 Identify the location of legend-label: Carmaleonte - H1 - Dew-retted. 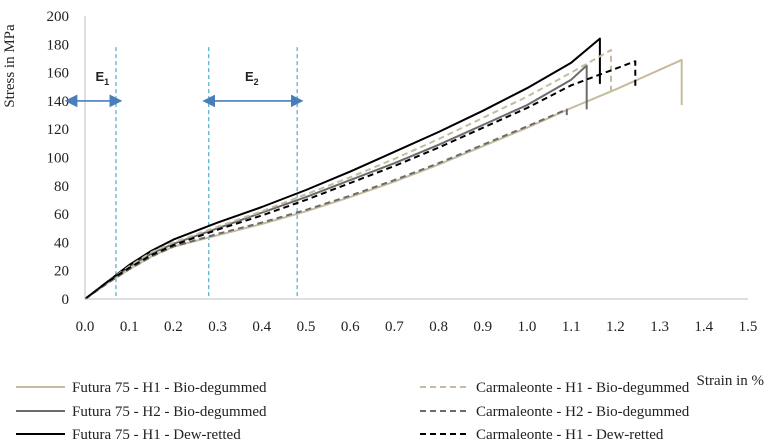
(570, 435).